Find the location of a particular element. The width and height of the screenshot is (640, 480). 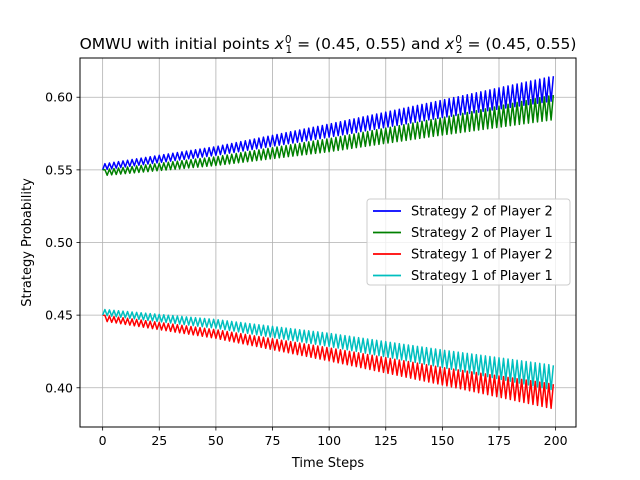

title-value-1: = (0.45, 0.55) and is located at coordinates (368, 44).